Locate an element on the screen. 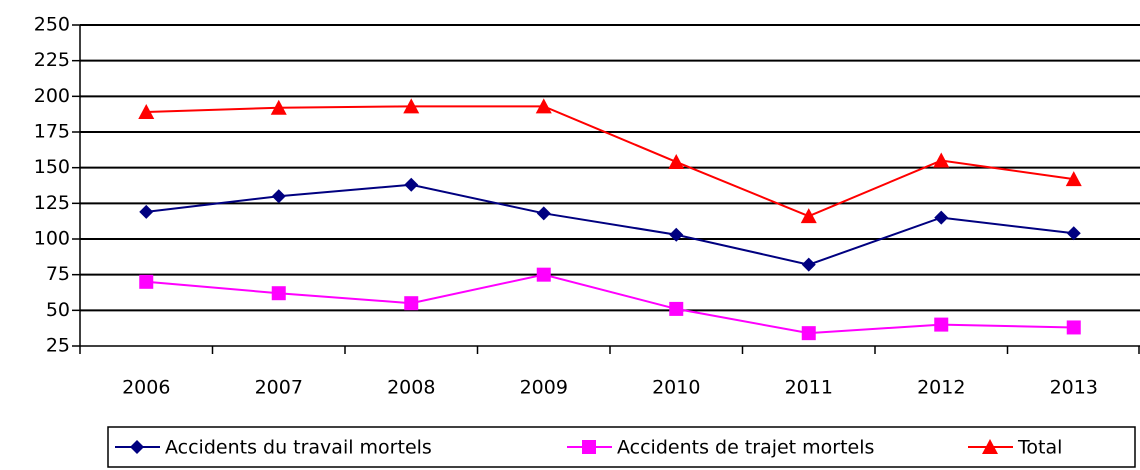 The height and width of the screenshot is (470, 1140). y-tick-label: 175 is located at coordinates (52, 132).